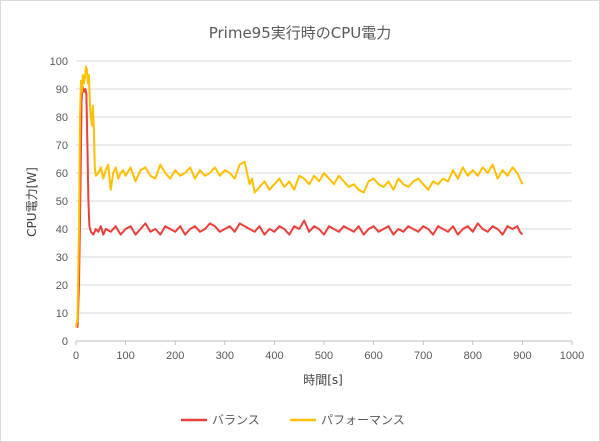 This screenshot has height=442, width=600. Describe the element at coordinates (572, 356) in the screenshot. I see `x-tick-label: 1000` at that location.